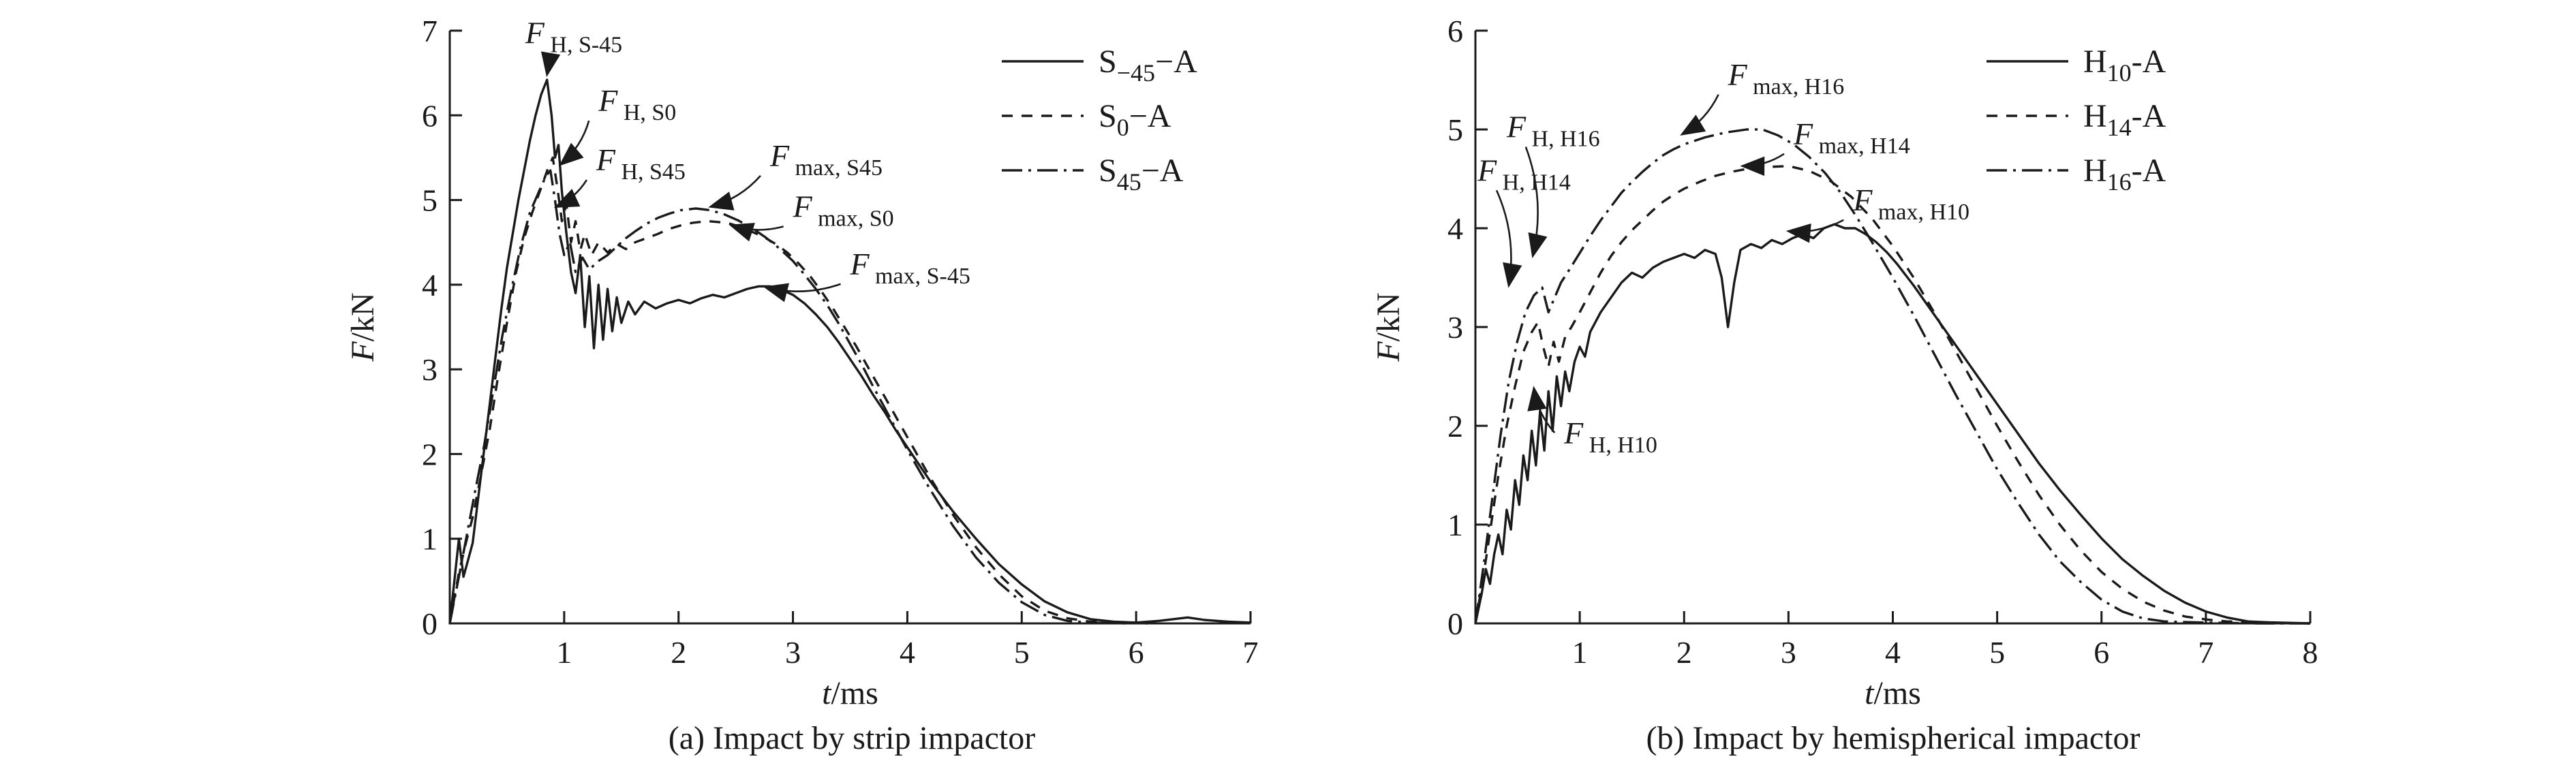 This screenshot has height=776, width=2576. What do you see at coordinates (1086, 119) in the screenshot?
I see `legend-item: S0−A` at bounding box center [1086, 119].